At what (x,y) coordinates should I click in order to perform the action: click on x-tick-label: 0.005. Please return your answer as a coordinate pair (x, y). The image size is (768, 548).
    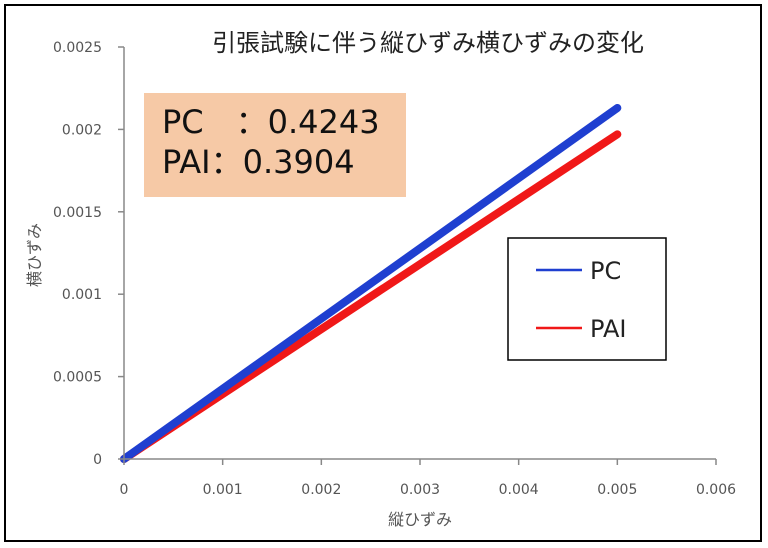
    Looking at the image, I should click on (617, 490).